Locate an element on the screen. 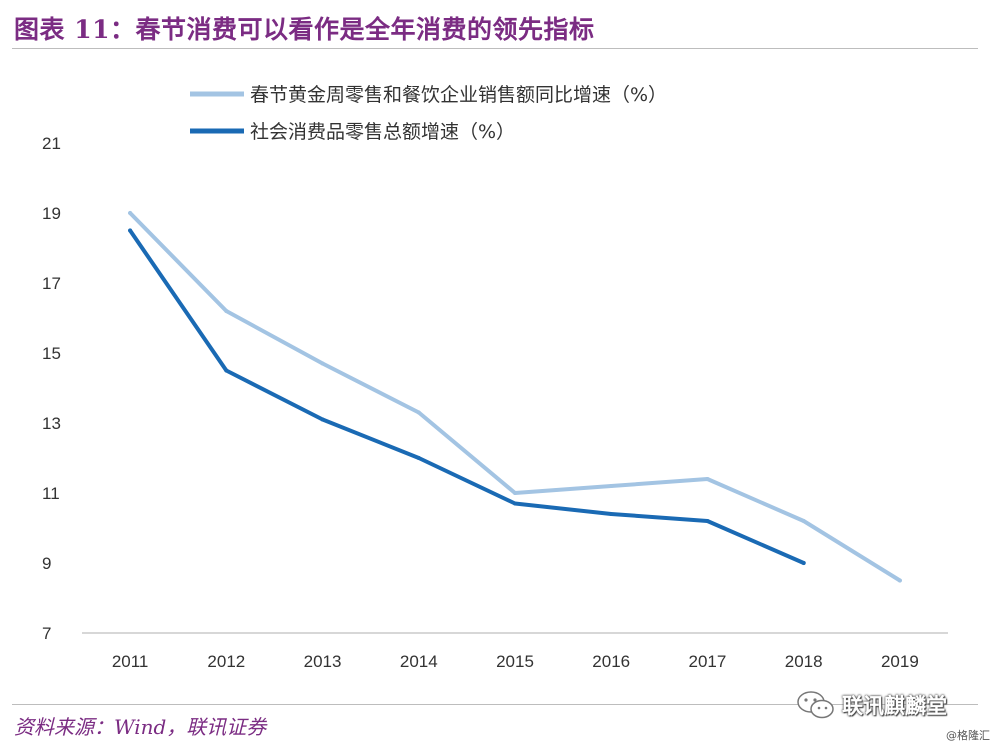  x-tick-label: 2016 is located at coordinates (611, 661).